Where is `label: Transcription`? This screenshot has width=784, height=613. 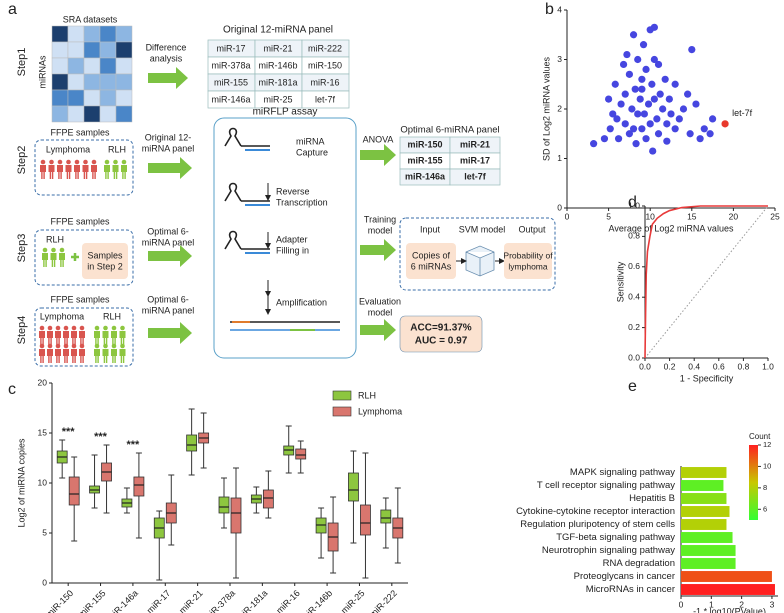
label: Transcription is located at coordinates (302, 202).